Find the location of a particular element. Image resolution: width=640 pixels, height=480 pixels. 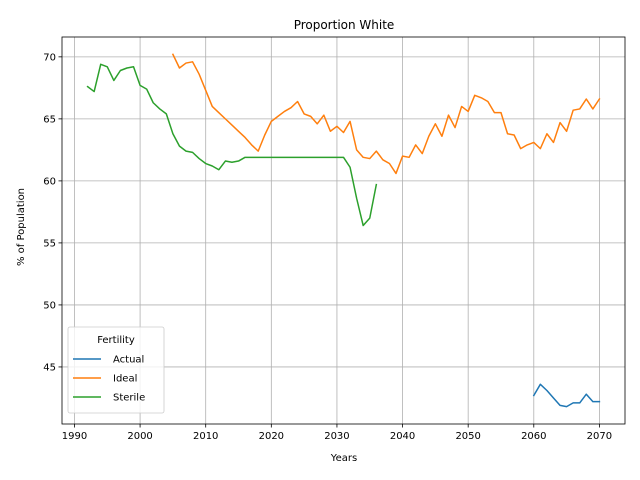

y-tick-label: 65 is located at coordinates (49, 119).